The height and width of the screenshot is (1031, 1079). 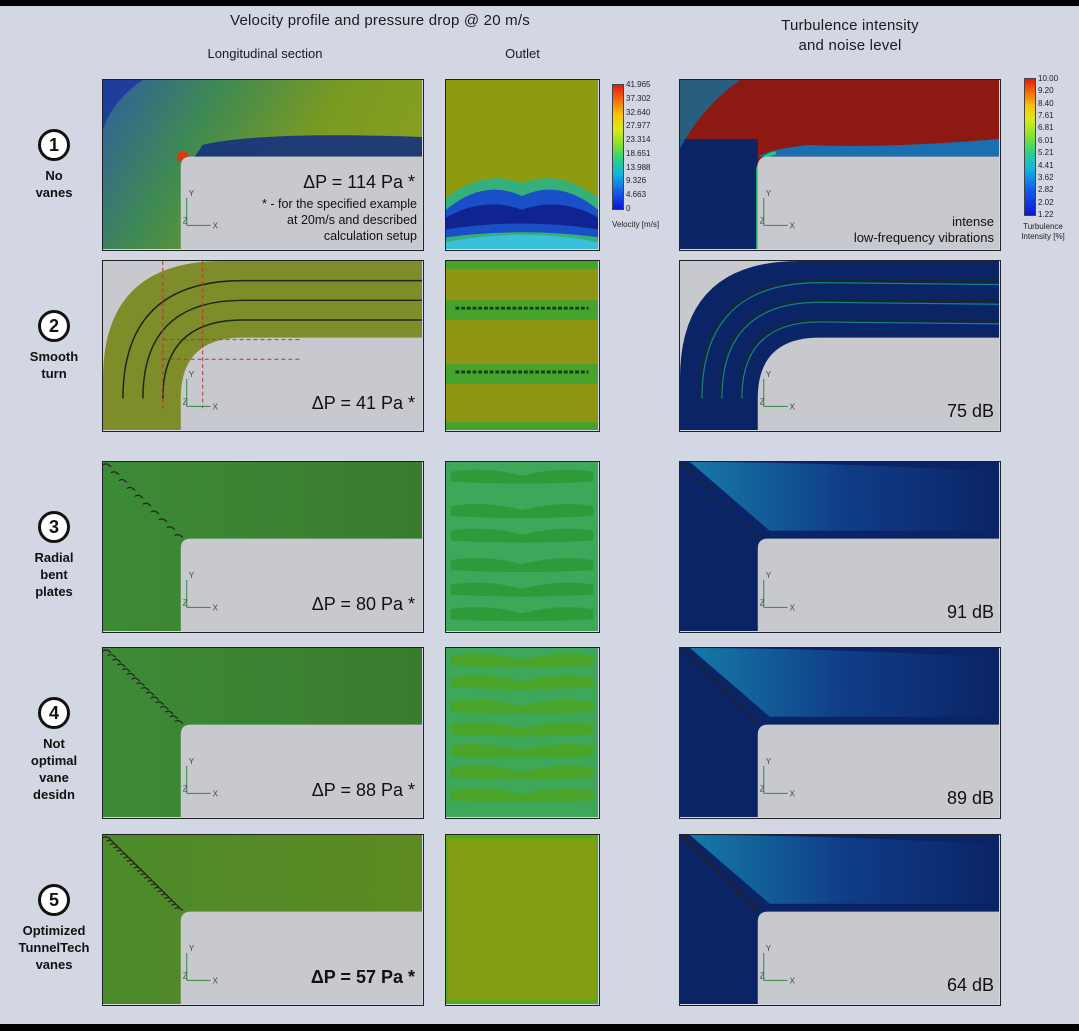 What do you see at coordinates (1046, 140) in the screenshot?
I see `legend-tick: 6.01` at bounding box center [1046, 140].